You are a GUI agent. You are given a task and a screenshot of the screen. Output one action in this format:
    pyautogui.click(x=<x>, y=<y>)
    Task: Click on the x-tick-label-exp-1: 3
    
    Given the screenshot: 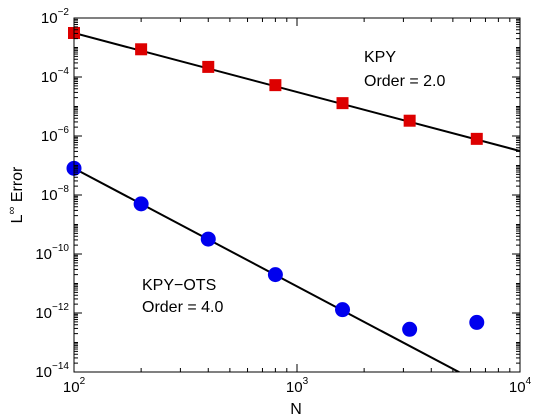 What is the action you would take?
    pyautogui.click(x=306, y=381)
    